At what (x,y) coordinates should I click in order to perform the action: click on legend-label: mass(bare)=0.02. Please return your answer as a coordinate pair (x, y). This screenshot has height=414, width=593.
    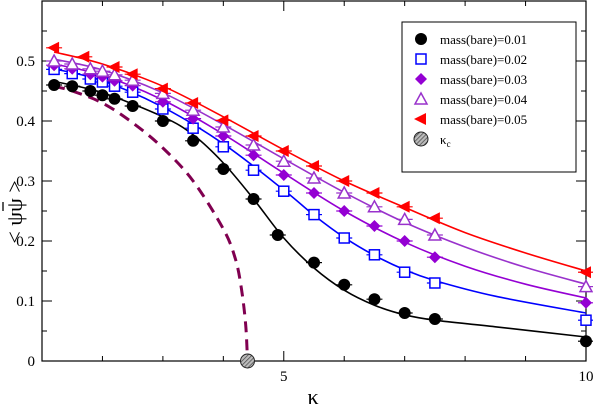
    Looking at the image, I should click on (483, 59).